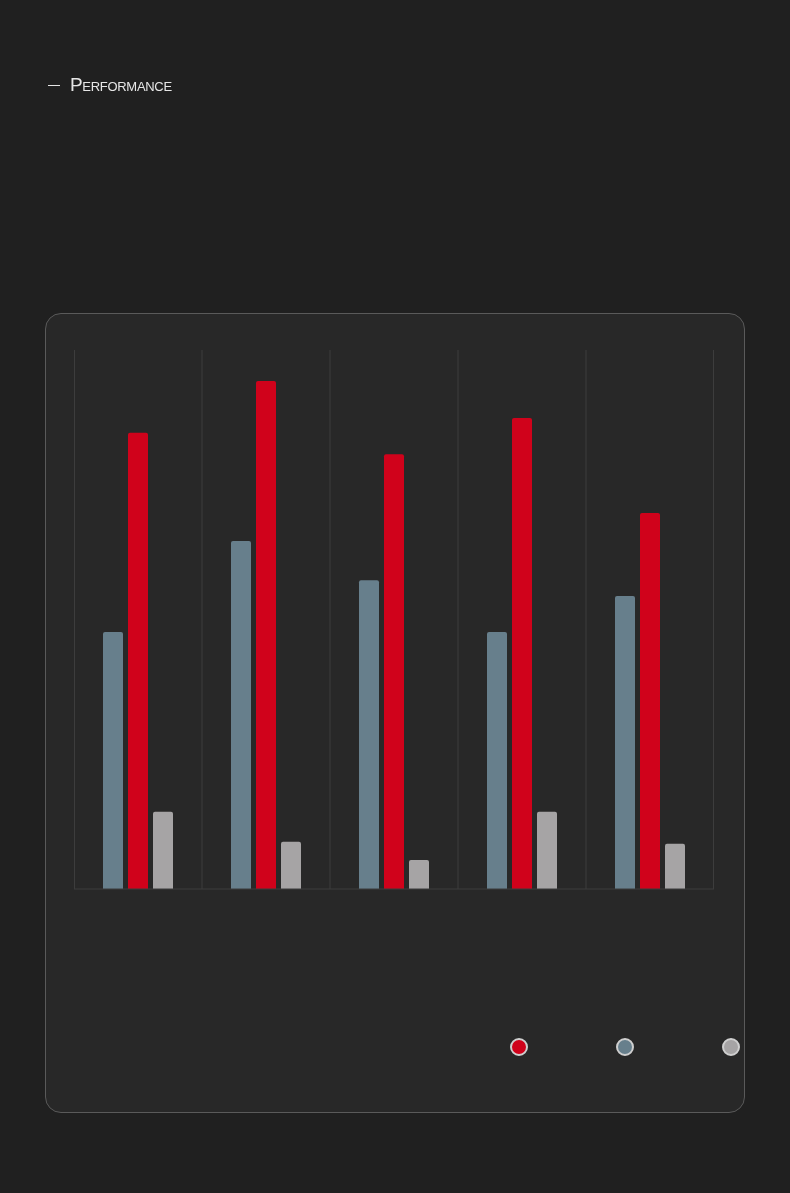  What do you see at coordinates (121, 85) in the screenshot?
I see `chart-title: Performance` at bounding box center [121, 85].